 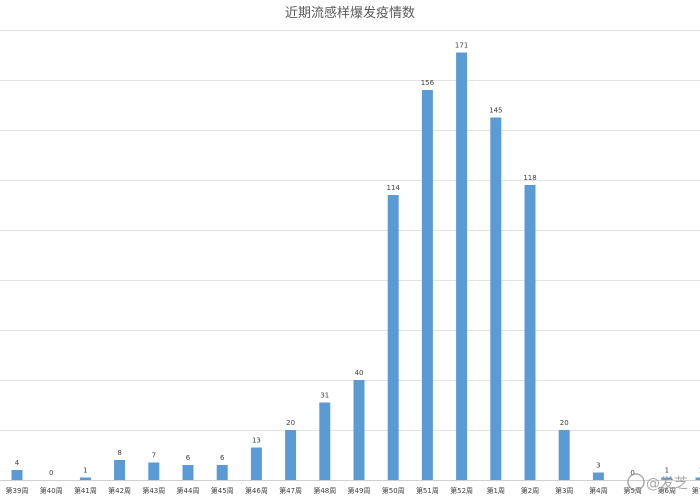 What do you see at coordinates (350, 13) in the screenshot?
I see `chart-title: 近期流感样爆发疫情数` at bounding box center [350, 13].